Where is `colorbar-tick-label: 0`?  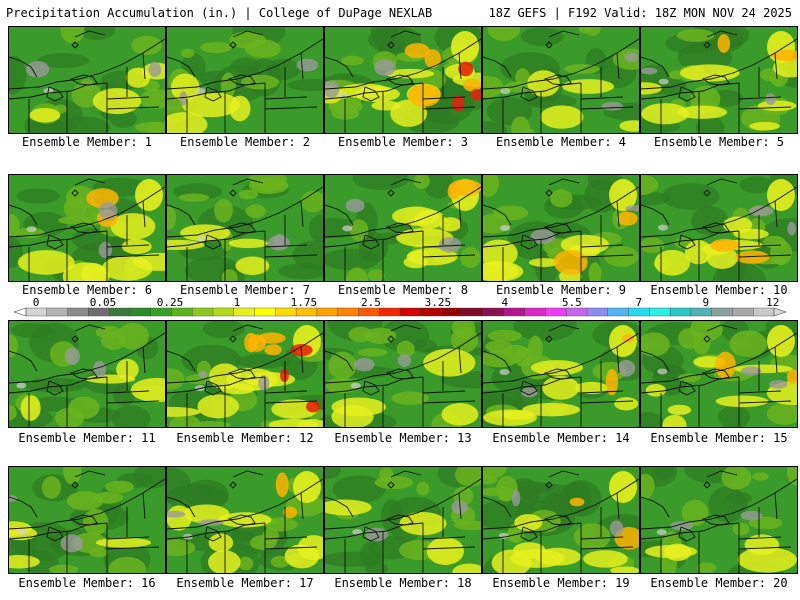
colorbar-tick-label: 0 is located at coordinates (36, 302).